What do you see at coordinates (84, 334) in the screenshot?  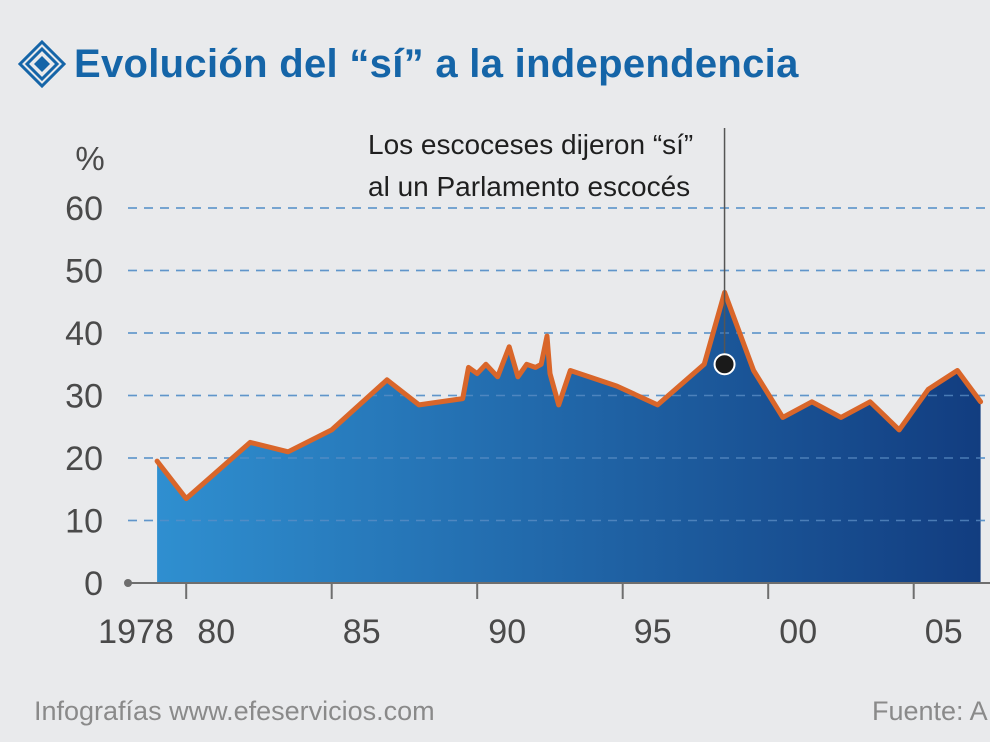 I see `y-tick-label: 40` at bounding box center [84, 334].